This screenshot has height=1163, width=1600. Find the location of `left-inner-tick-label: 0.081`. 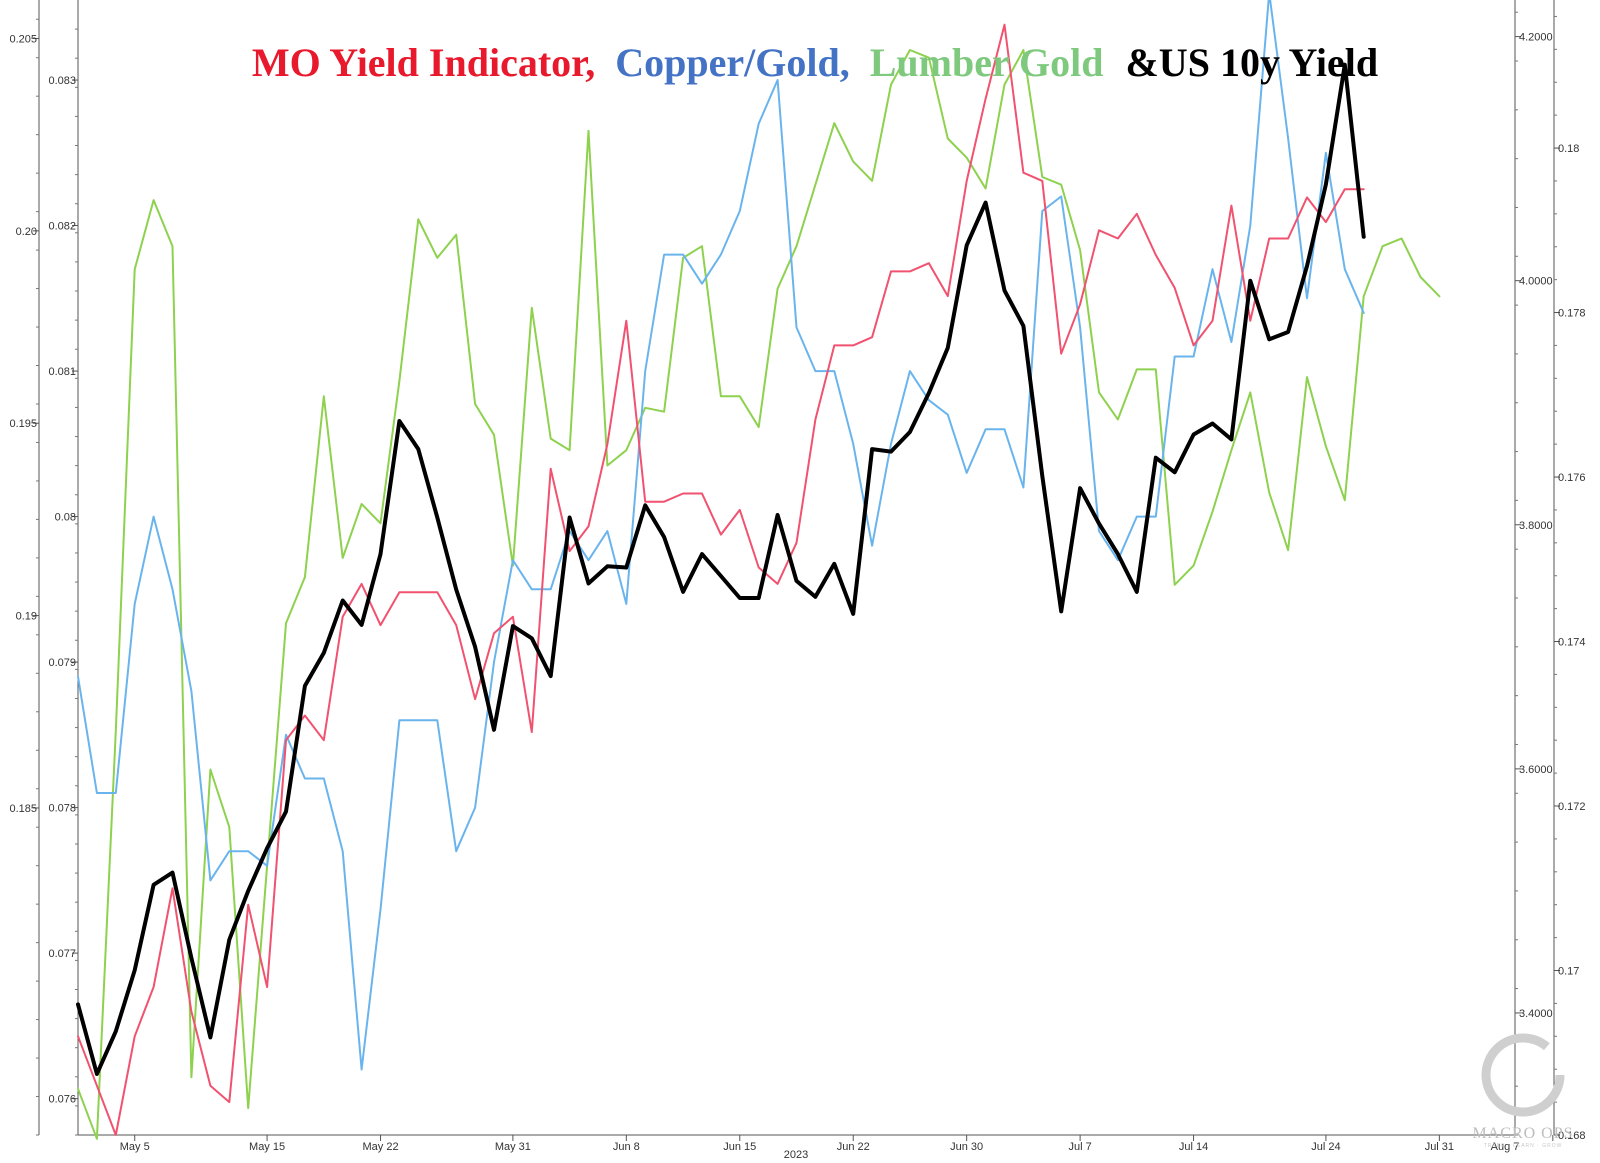

left-inner-tick-label: 0.081 is located at coordinates (62, 372).